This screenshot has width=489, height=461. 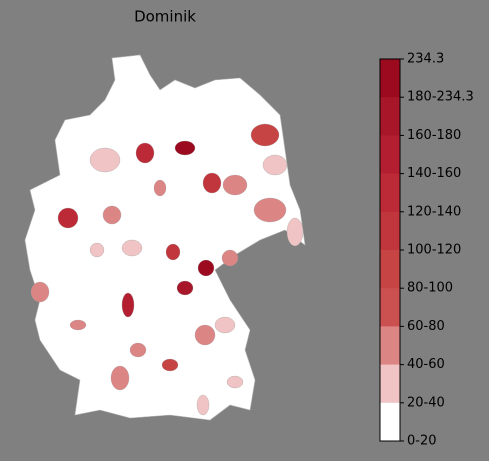 What do you see at coordinates (434, 173) in the screenshot?
I see `colorbar-label: 140-160` at bounding box center [434, 173].